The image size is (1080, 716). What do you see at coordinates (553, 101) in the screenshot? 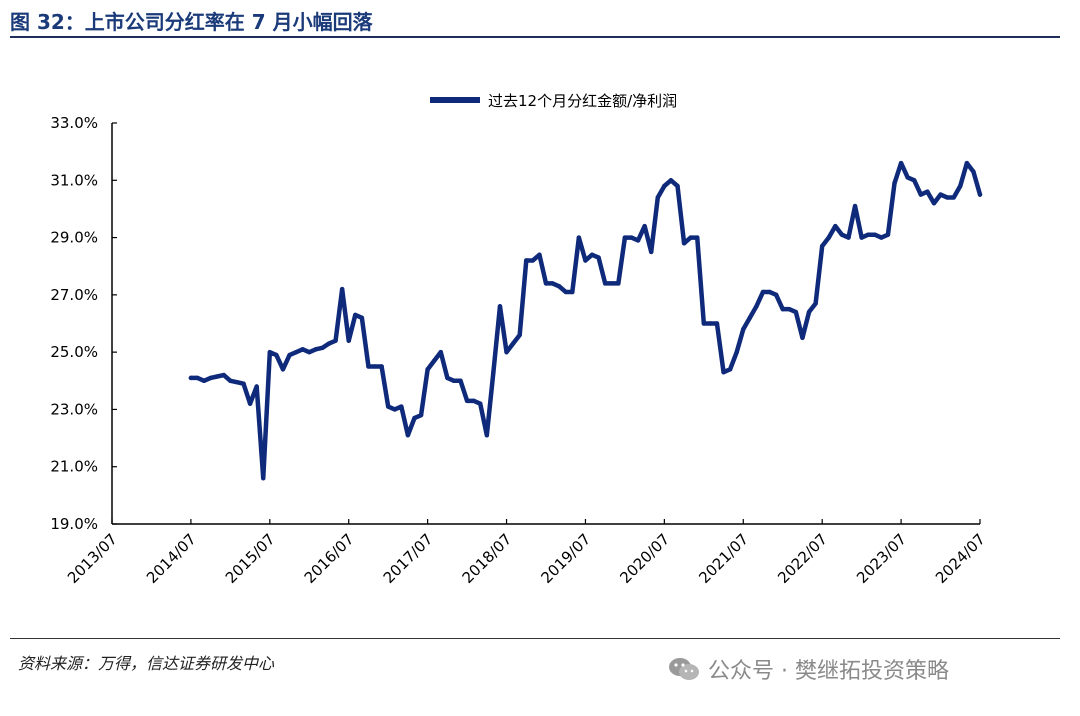
I see `chart-legend: 过去12个月分红金额/净利润` at bounding box center [553, 101].